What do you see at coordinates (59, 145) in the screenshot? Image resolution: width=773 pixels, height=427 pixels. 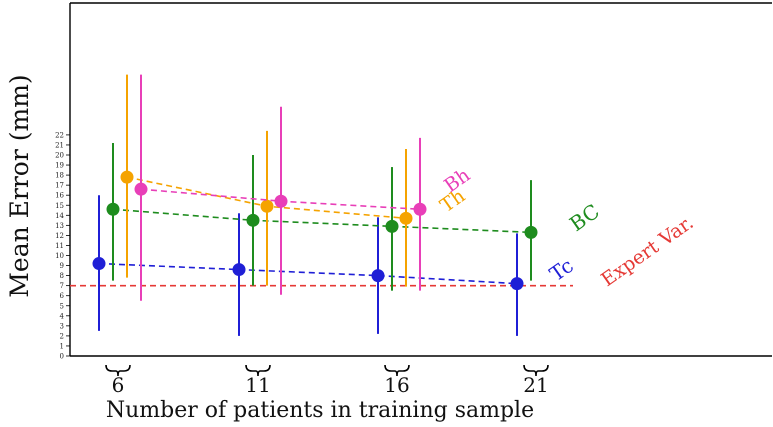 I see `y-tick-label: 21` at bounding box center [59, 145].